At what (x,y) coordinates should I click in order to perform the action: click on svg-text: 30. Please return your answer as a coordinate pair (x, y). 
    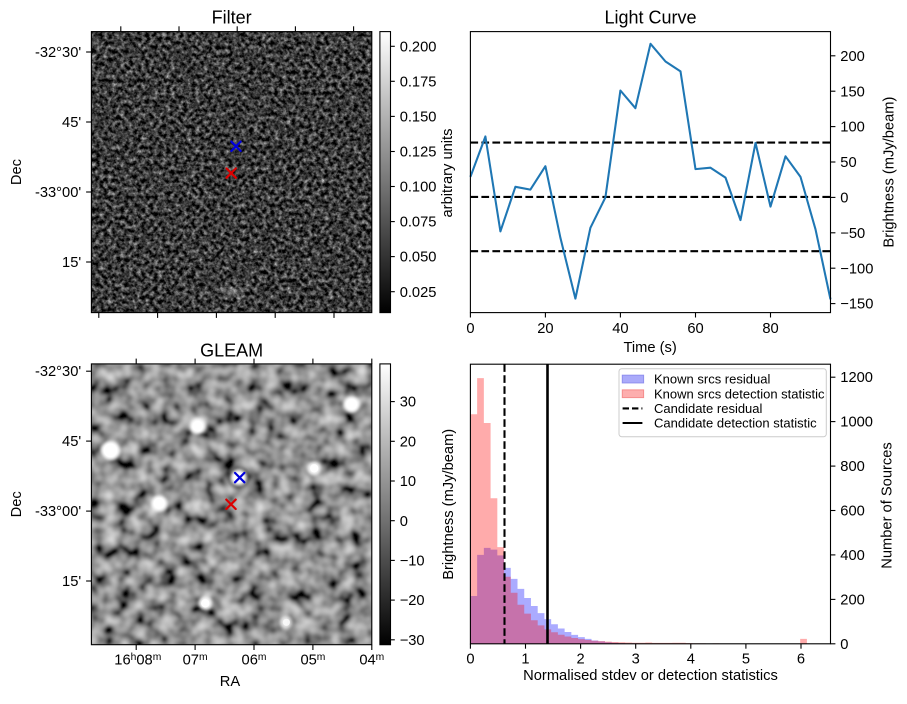
    Looking at the image, I should click on (408, 403).